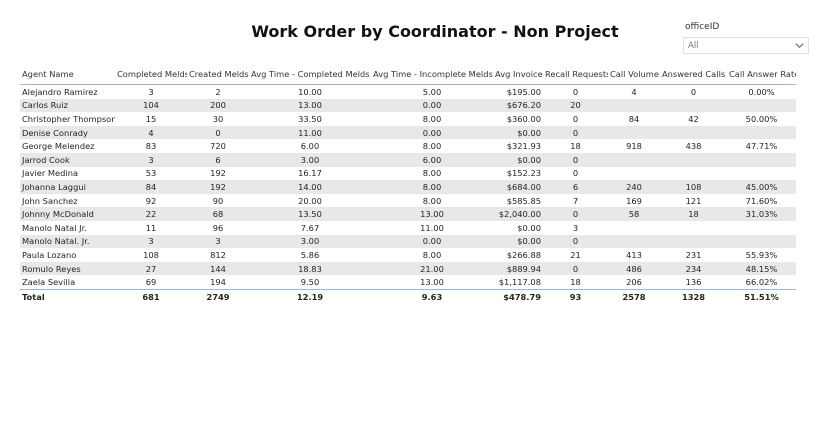  I want to click on table-cell-created-melds: 200, so click(218, 105).